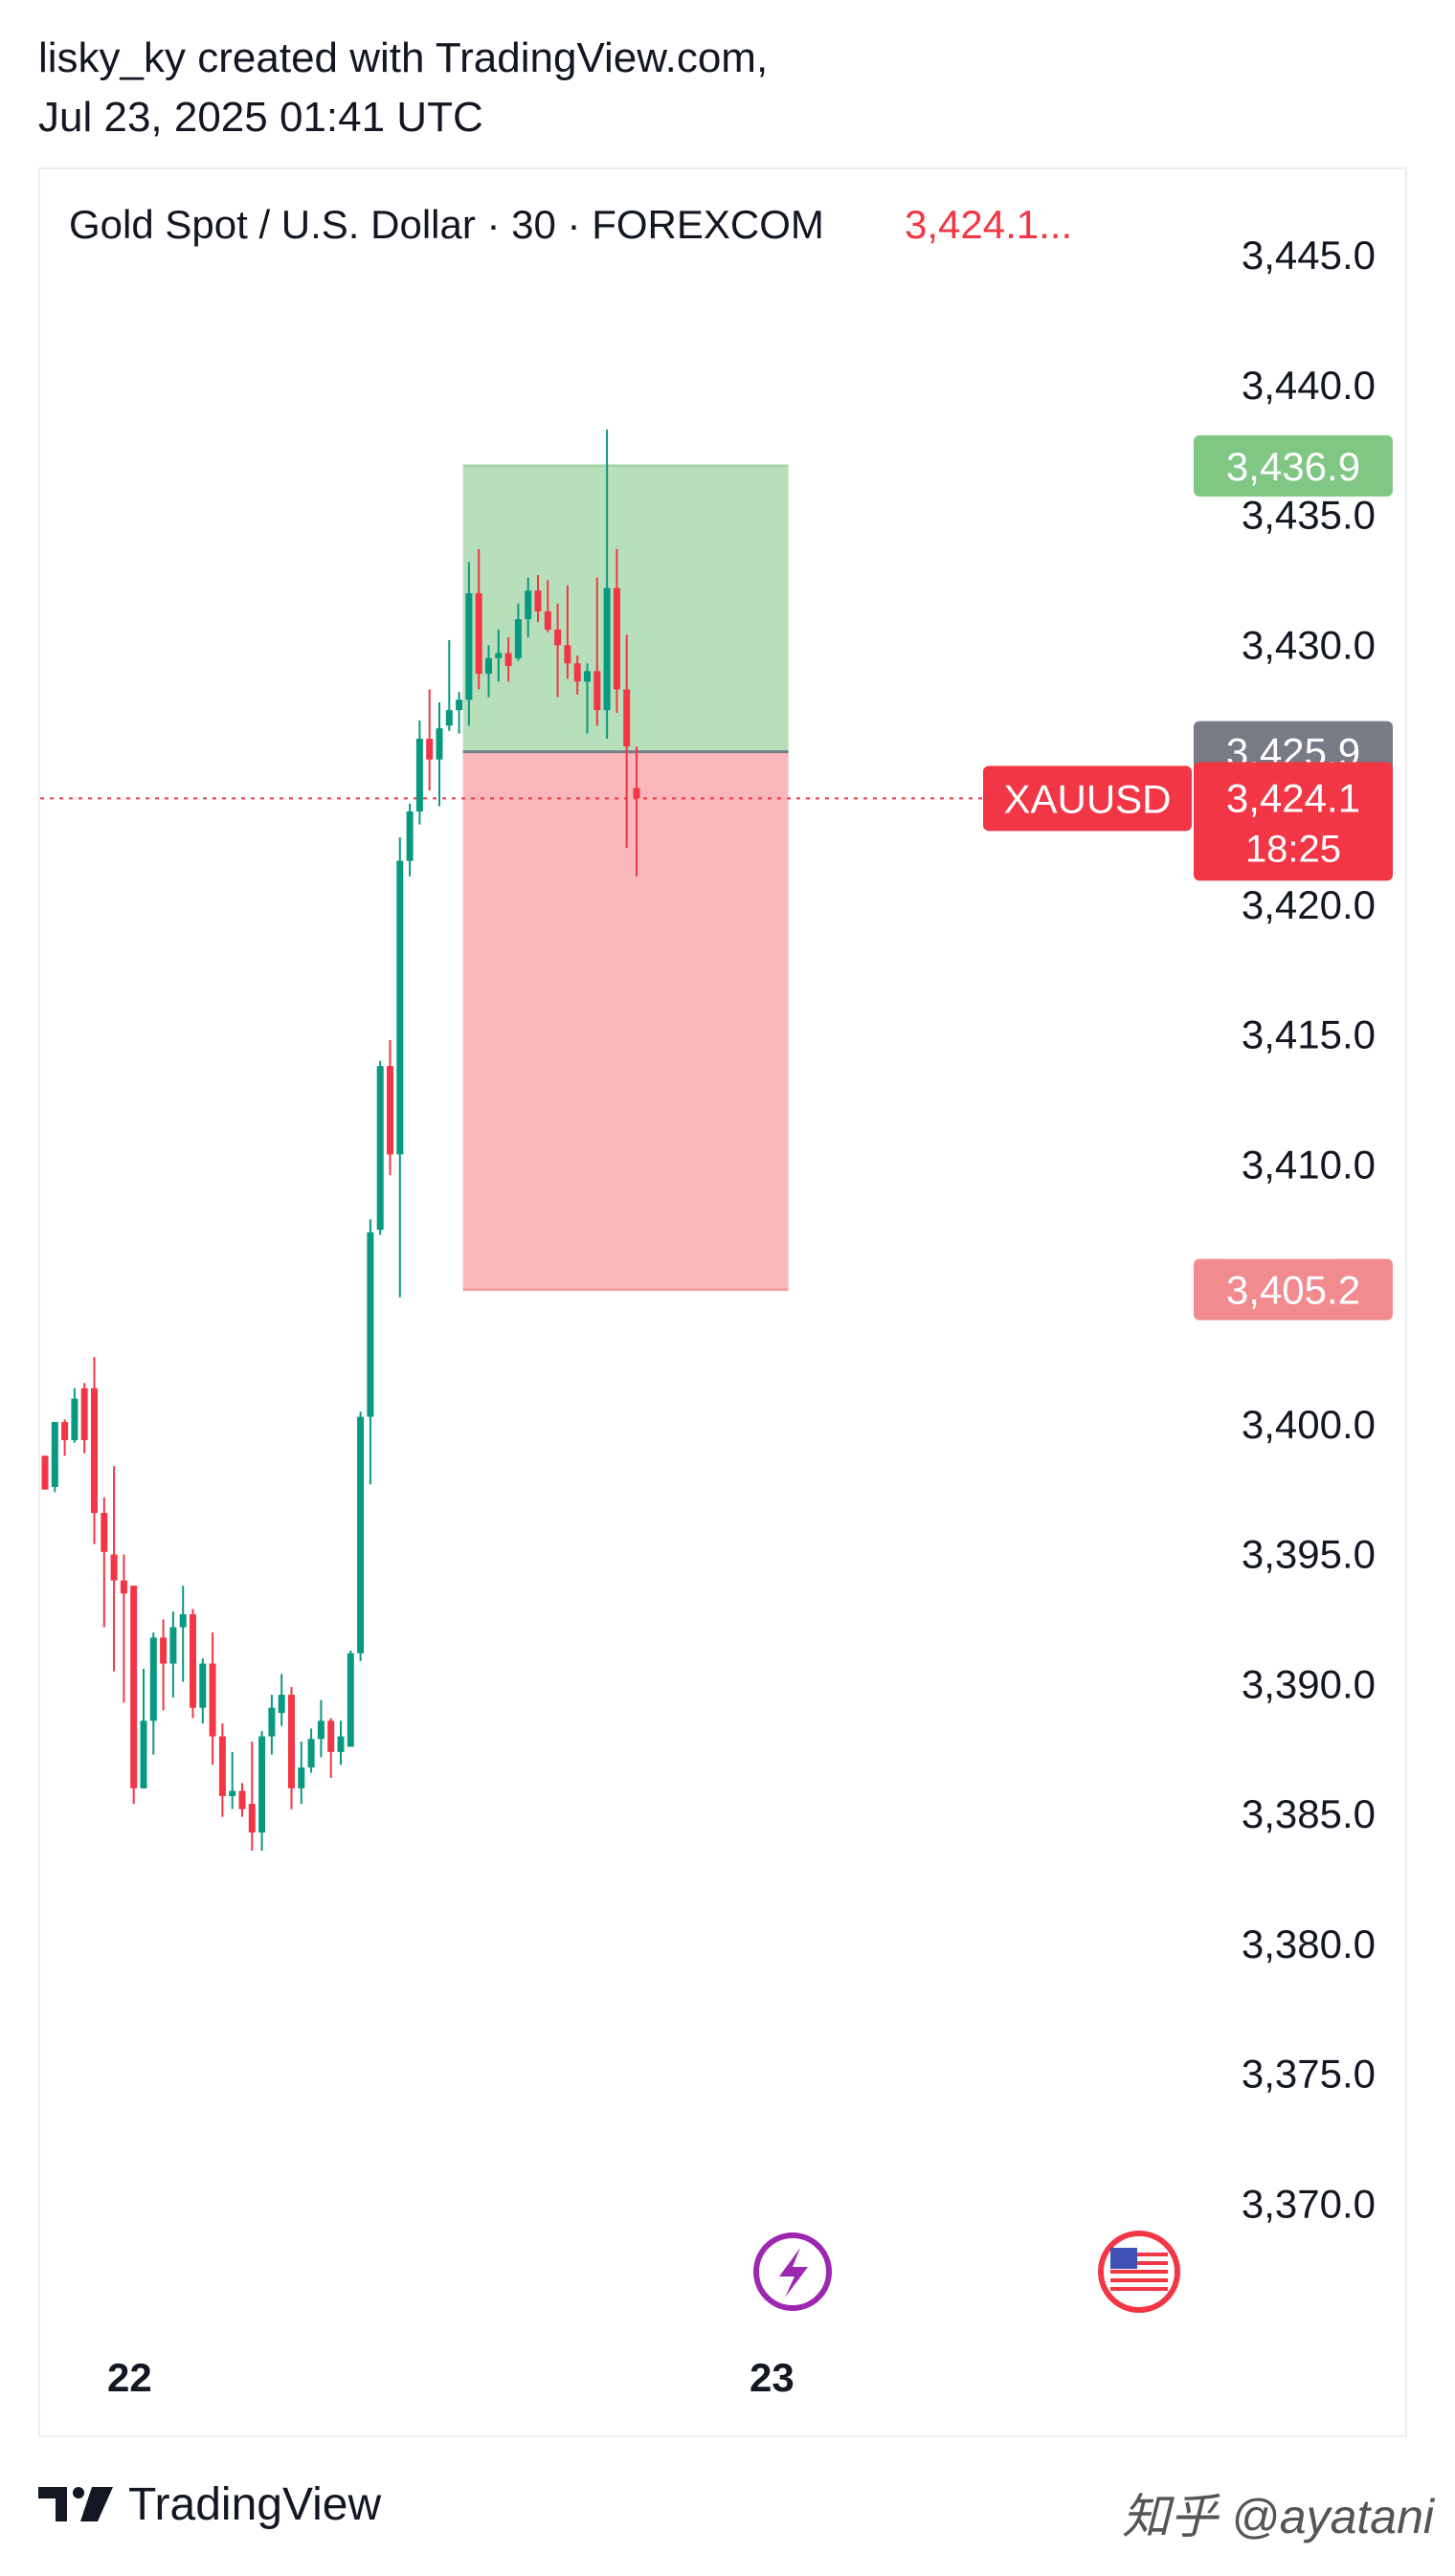  I want to click on y-tick-label: 3,385.0, so click(1309, 1813).